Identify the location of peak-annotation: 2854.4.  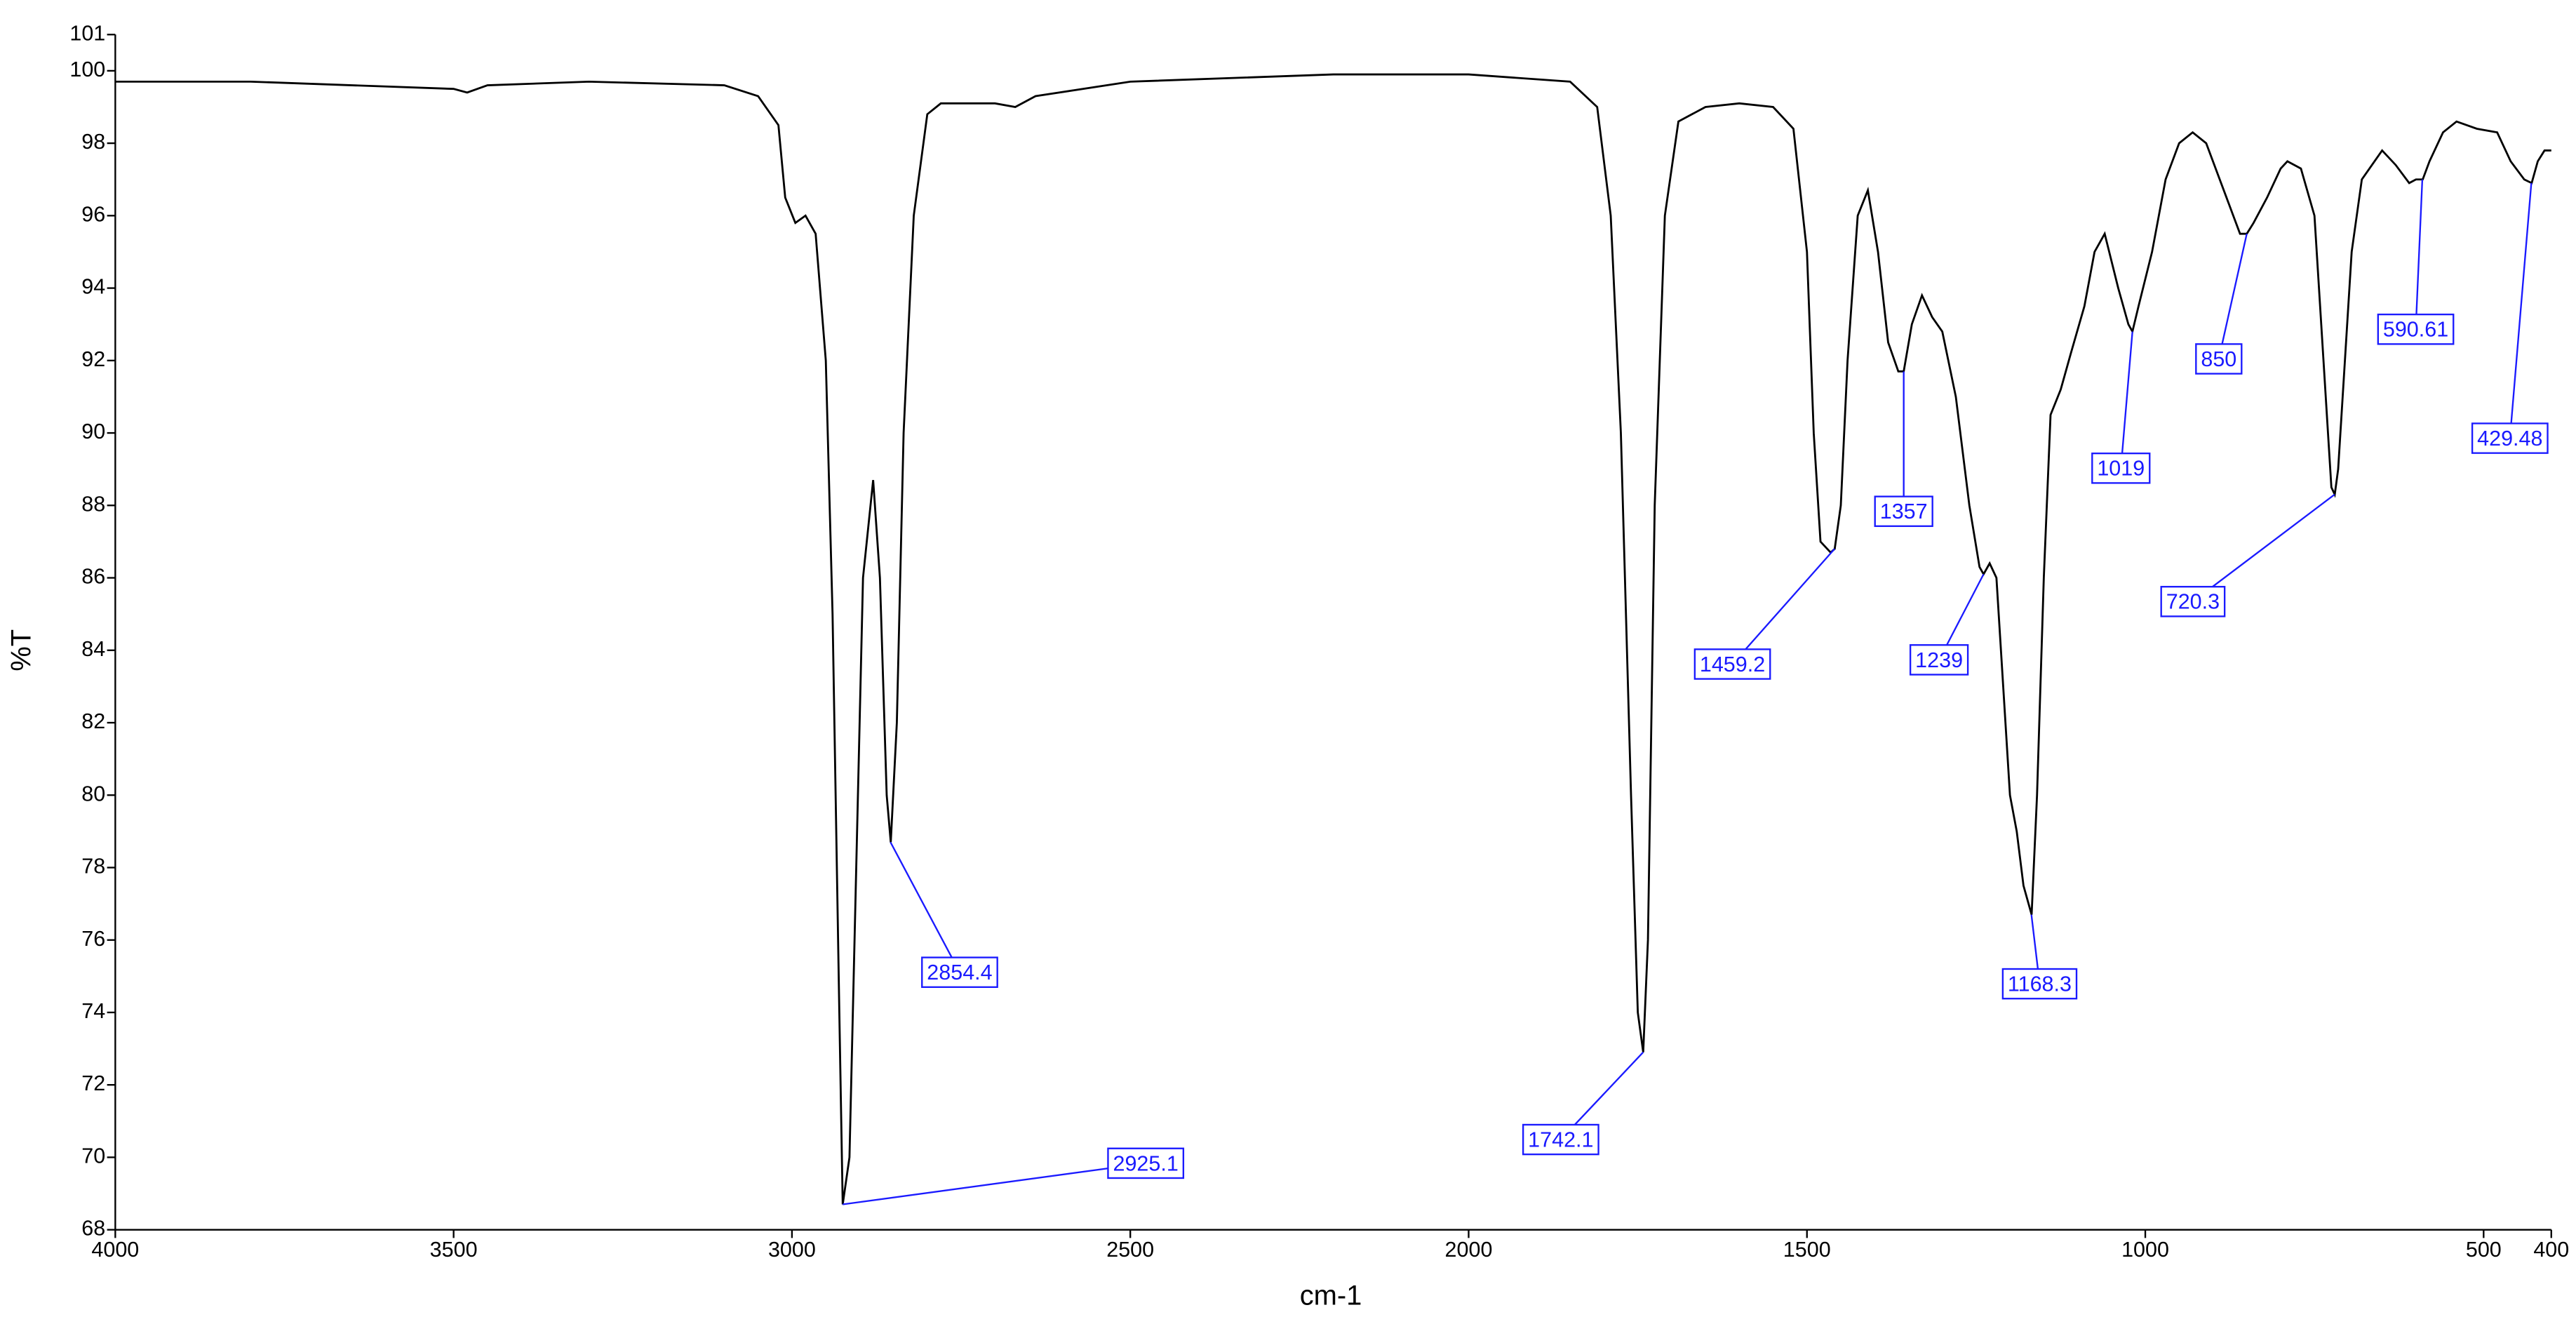
(944, 915).